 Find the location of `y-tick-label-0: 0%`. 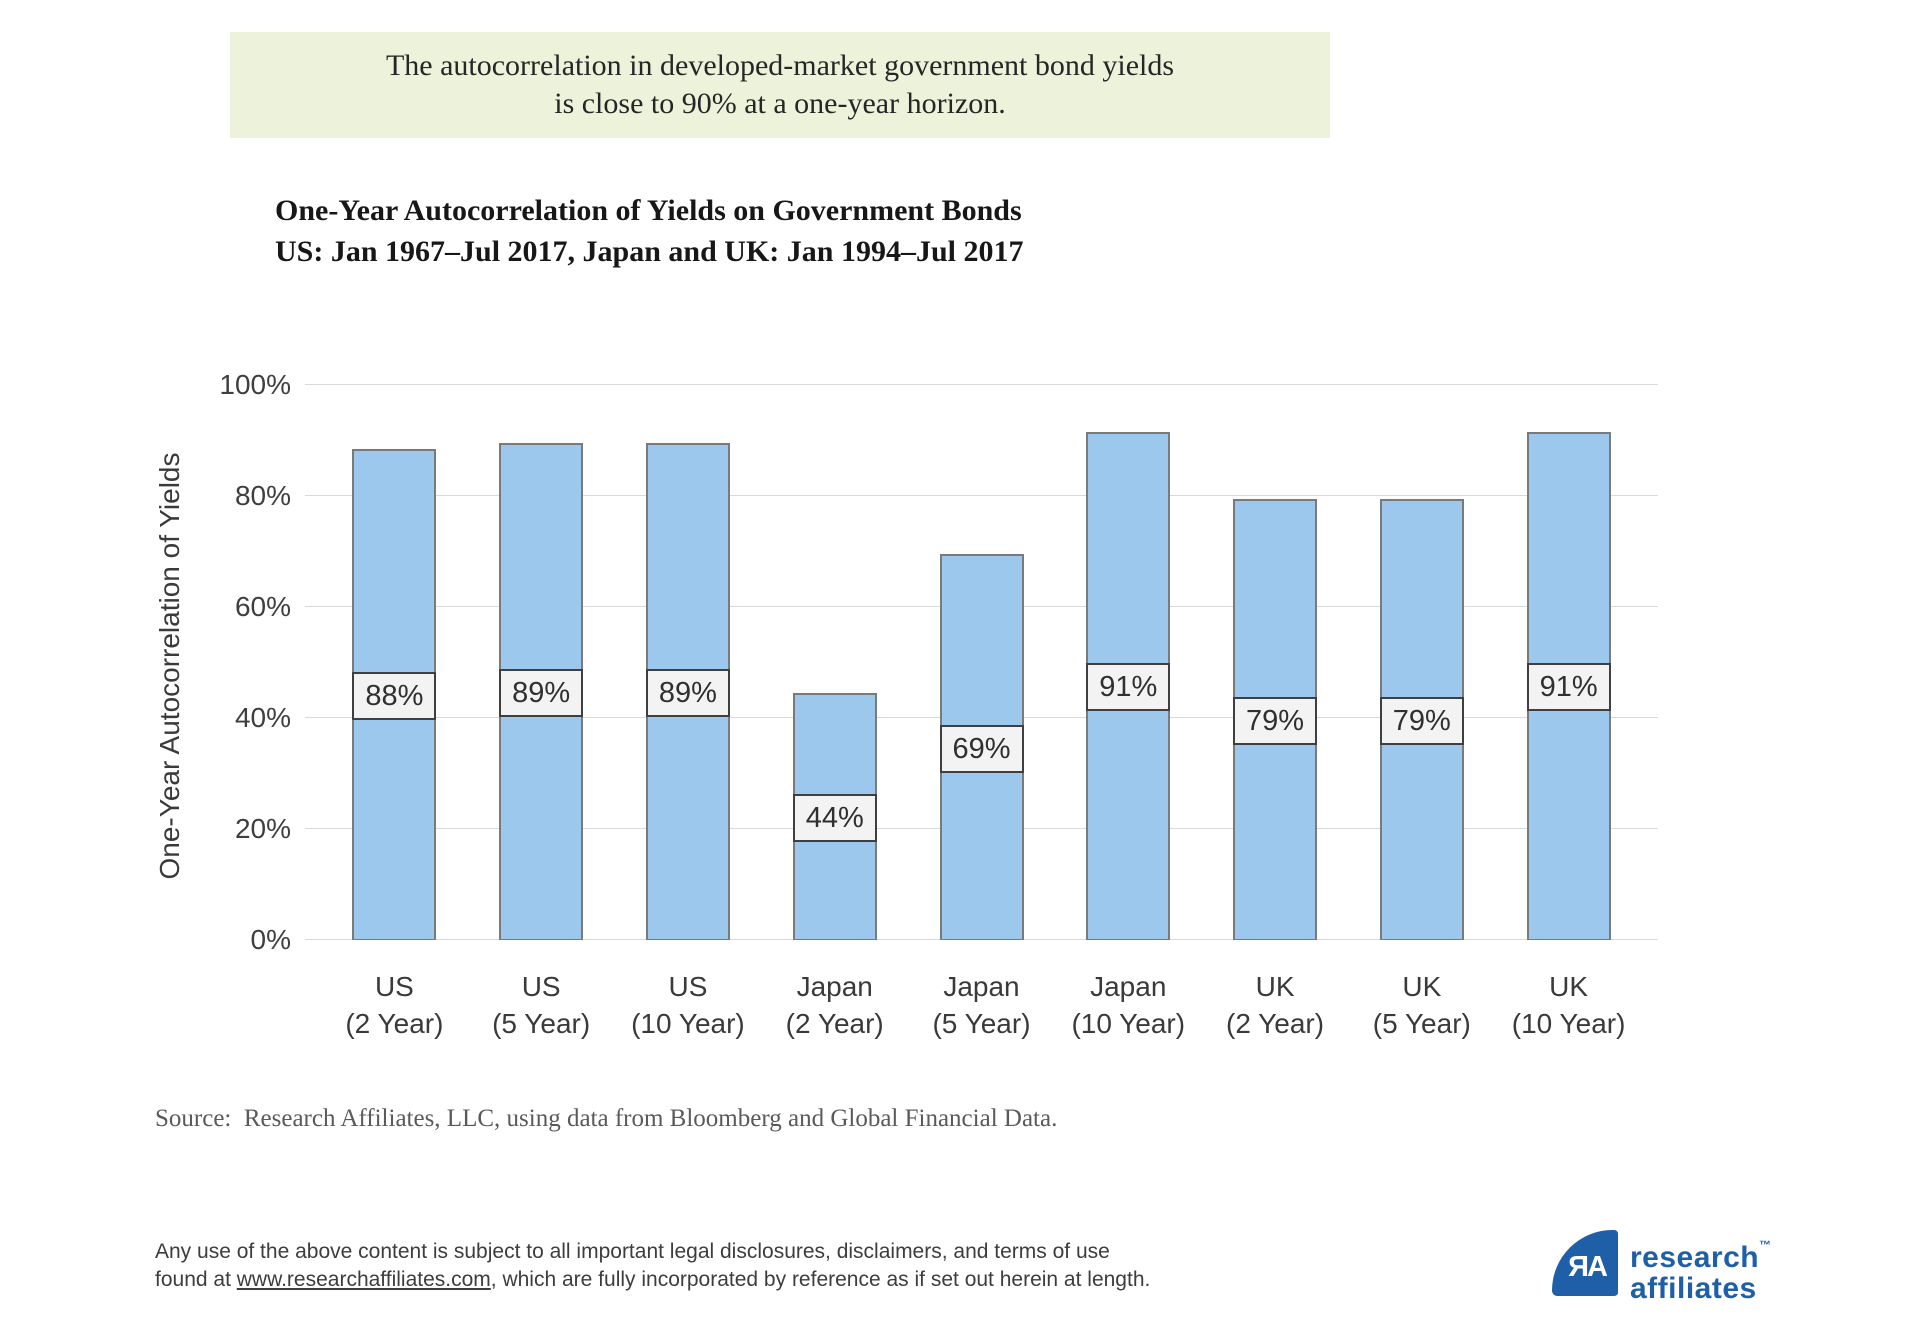

y-tick-label-0: 0% is located at coordinates (270, 939).